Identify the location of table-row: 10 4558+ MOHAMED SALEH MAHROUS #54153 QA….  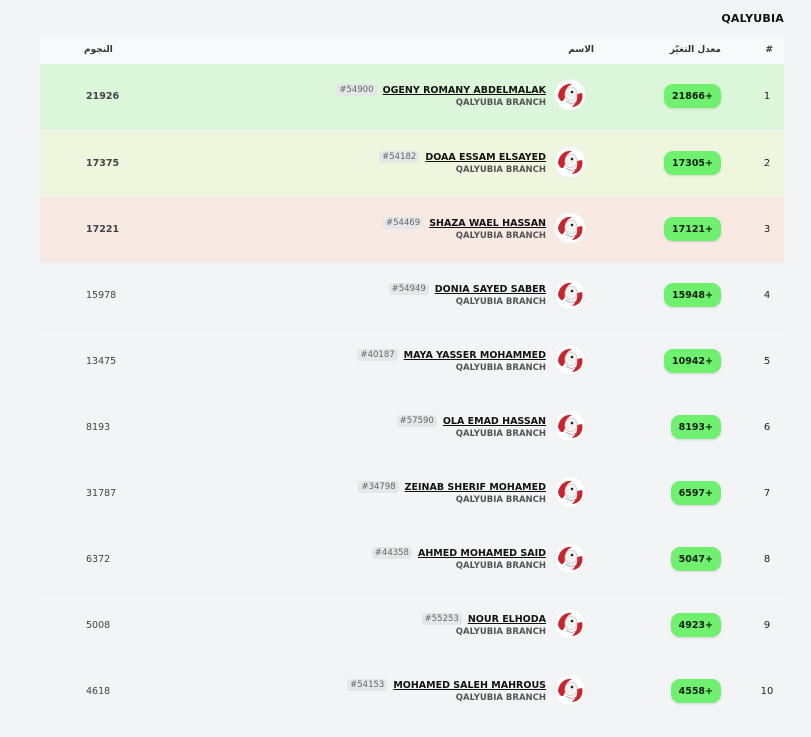
(412, 691).